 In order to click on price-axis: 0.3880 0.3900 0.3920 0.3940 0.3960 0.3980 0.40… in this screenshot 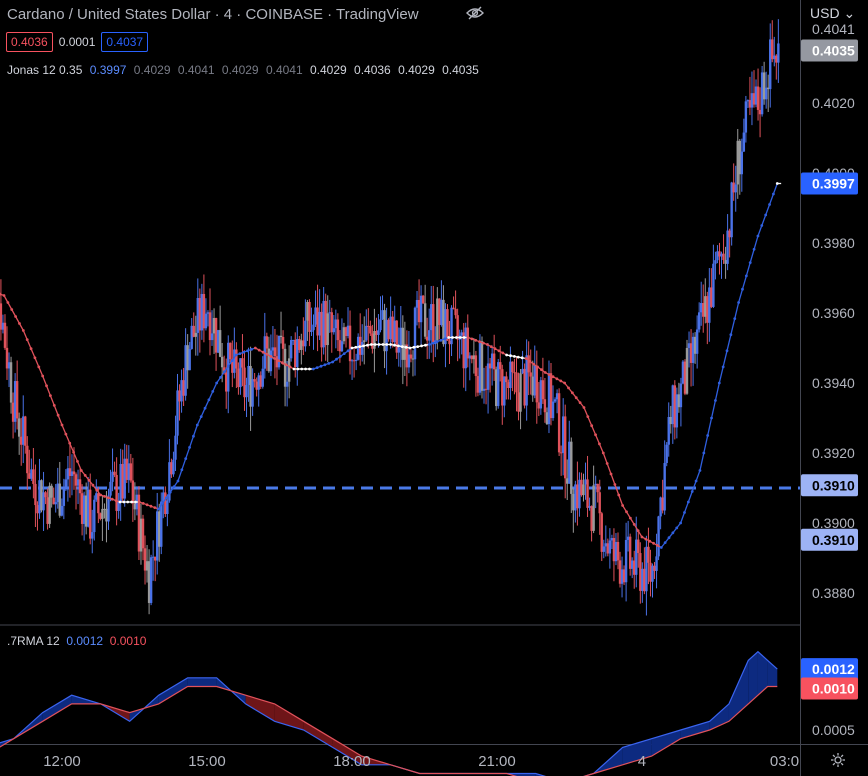, I will do `click(829, 379)`.